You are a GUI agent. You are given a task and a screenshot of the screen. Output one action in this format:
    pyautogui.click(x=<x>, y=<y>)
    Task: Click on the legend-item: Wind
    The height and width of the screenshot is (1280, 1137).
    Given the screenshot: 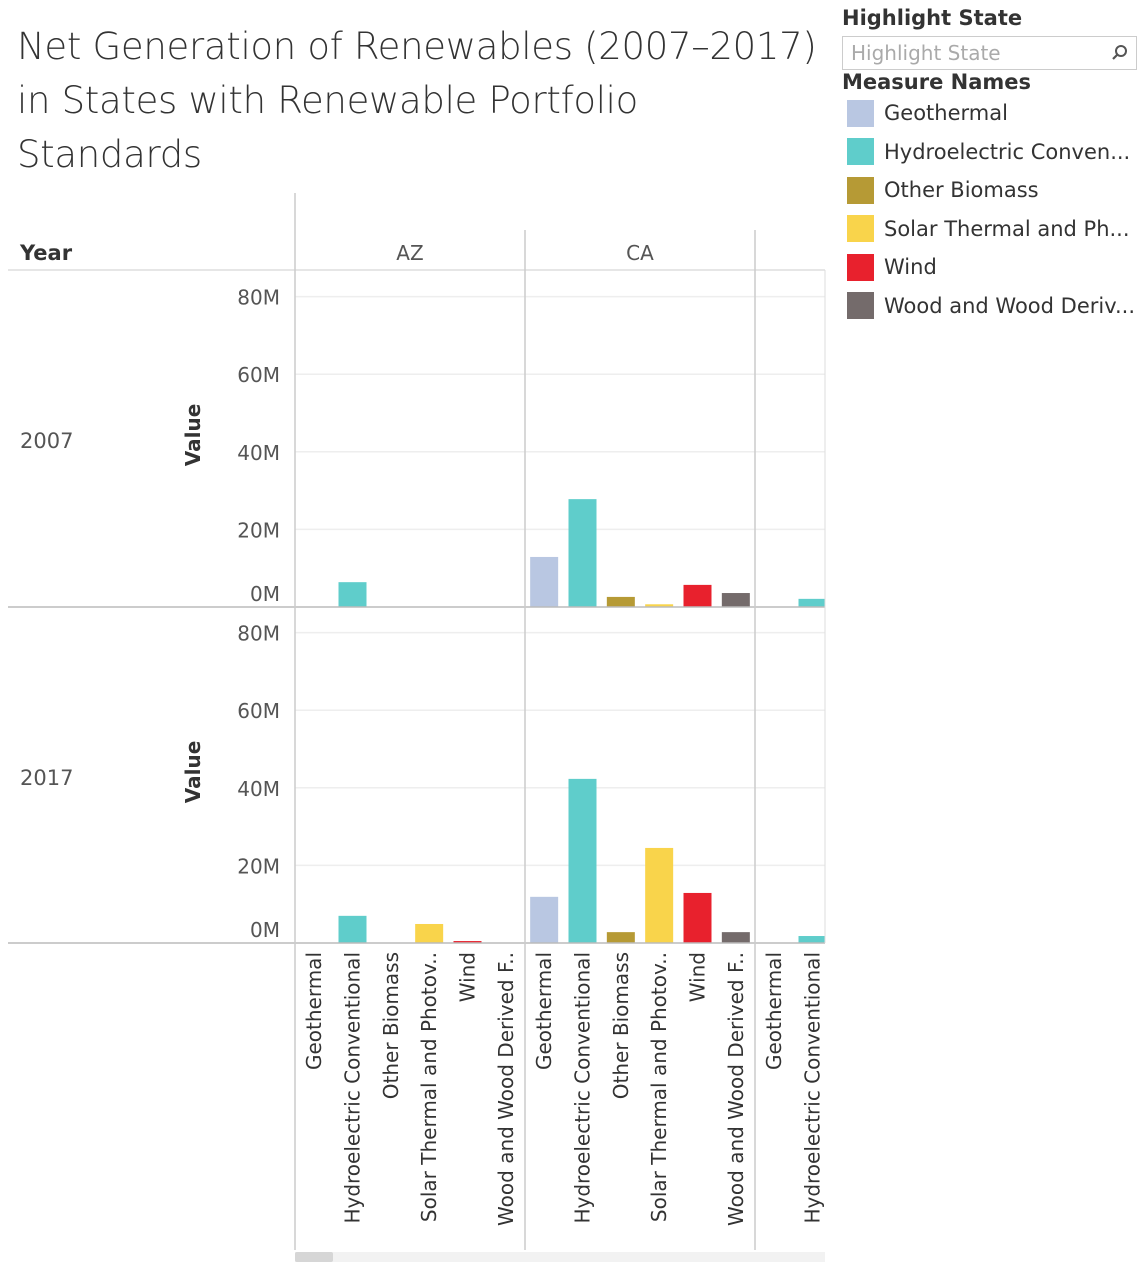 What is the action you would take?
    pyautogui.click(x=989, y=267)
    